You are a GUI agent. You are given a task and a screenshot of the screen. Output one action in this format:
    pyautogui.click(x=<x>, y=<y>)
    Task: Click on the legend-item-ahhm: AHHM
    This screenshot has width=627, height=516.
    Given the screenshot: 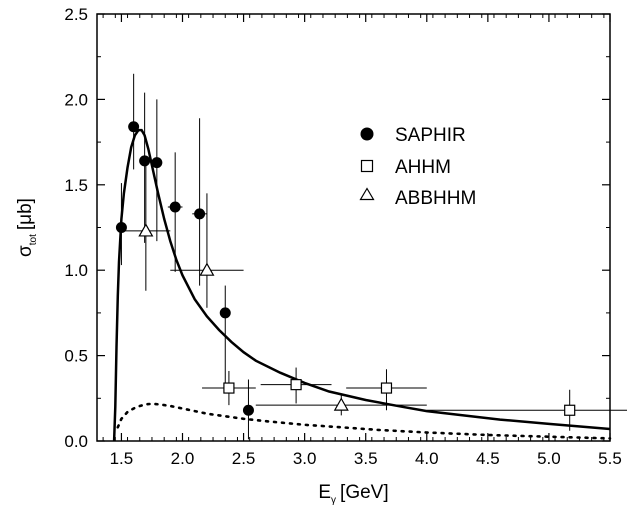 What is the action you would take?
    pyautogui.click(x=405, y=167)
    